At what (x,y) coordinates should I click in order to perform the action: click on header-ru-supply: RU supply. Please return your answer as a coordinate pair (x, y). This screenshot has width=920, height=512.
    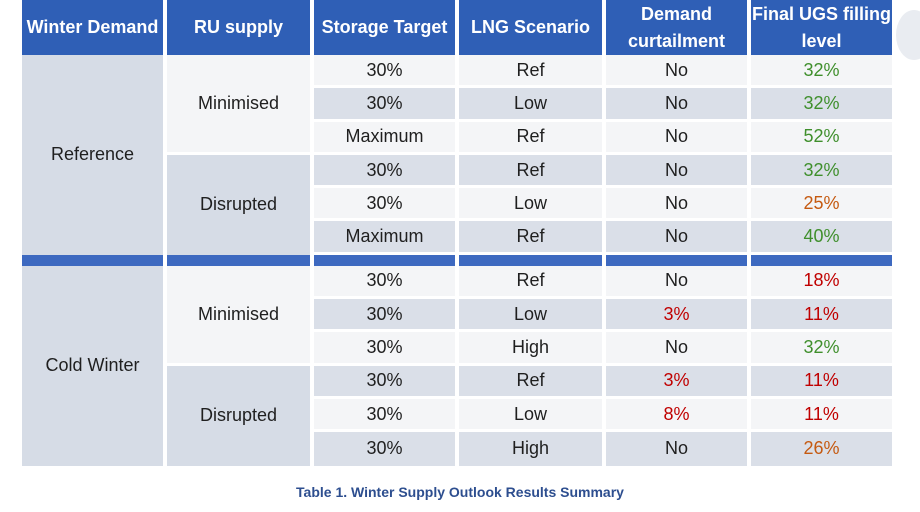
    Looking at the image, I should click on (238, 27).